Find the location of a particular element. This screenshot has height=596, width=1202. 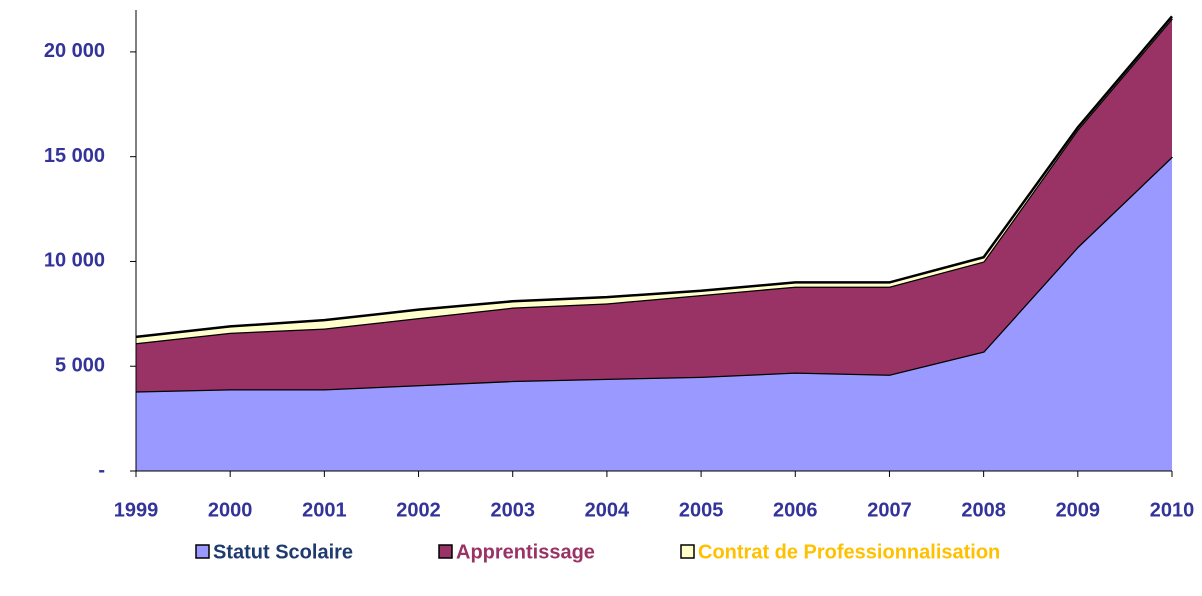

x-tick-label: 2008 is located at coordinates (983, 510).